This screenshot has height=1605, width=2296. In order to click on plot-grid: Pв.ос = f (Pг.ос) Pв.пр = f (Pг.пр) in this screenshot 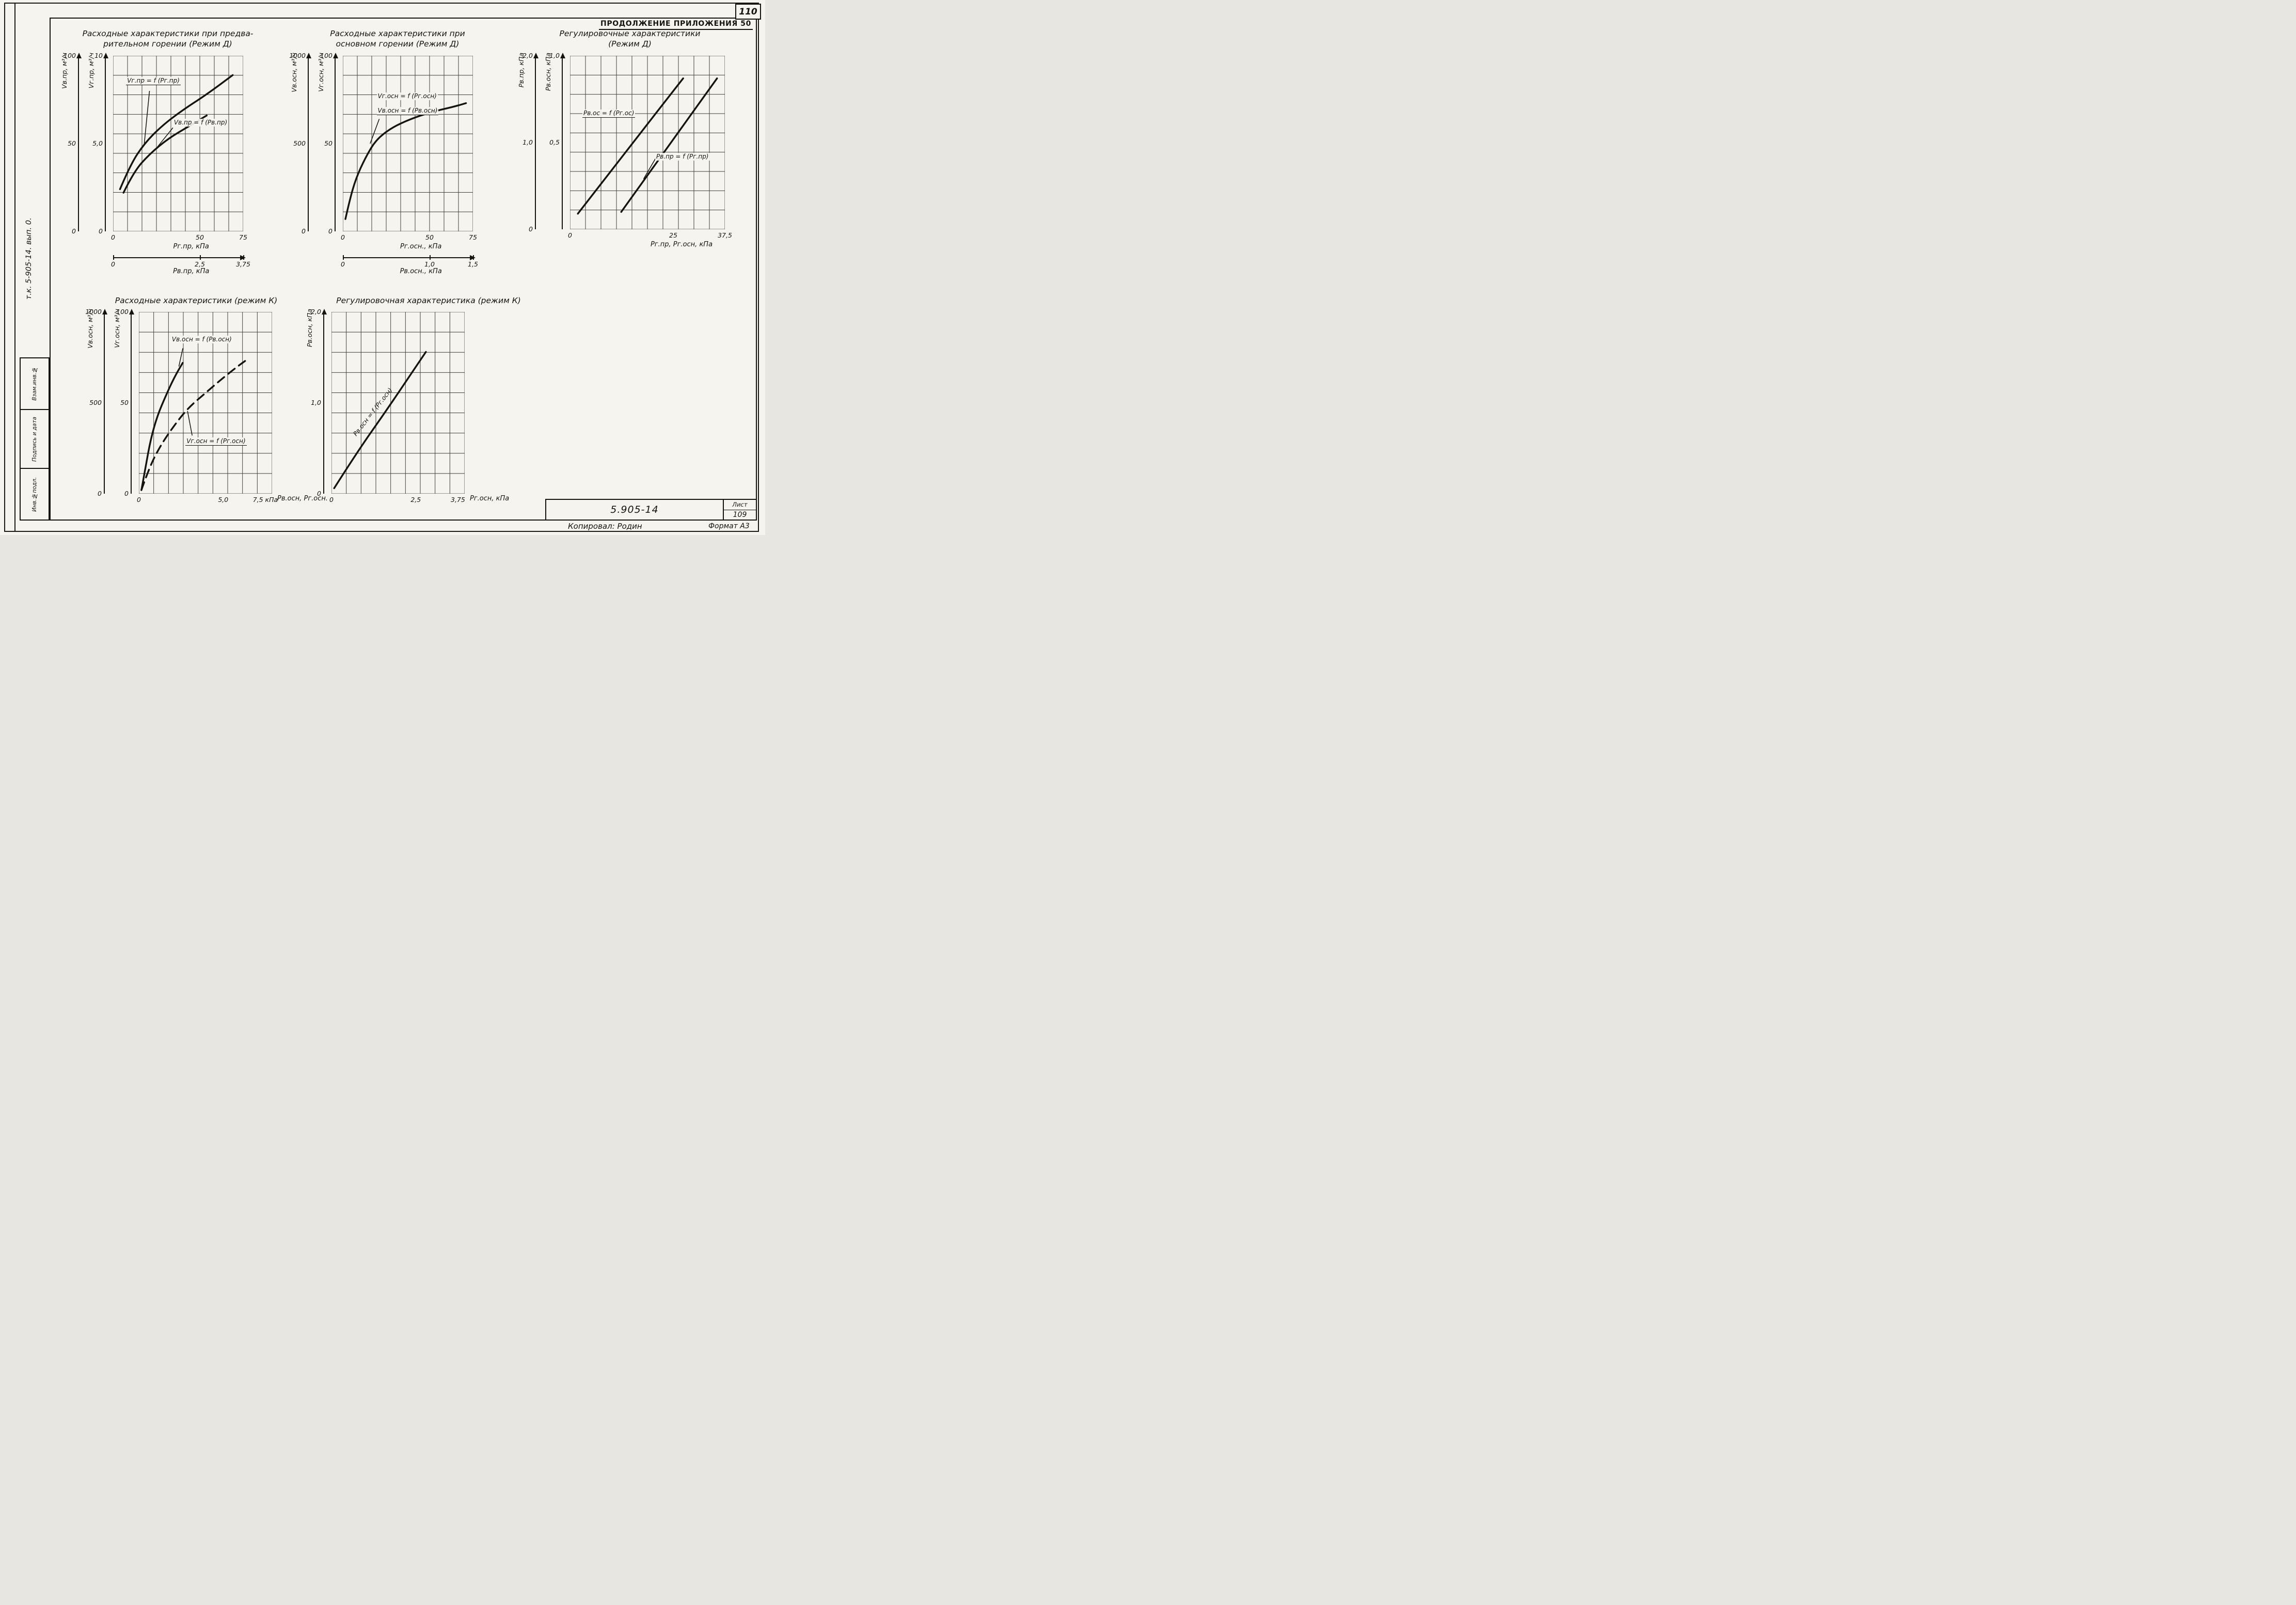, I will do `click(648, 142)`.